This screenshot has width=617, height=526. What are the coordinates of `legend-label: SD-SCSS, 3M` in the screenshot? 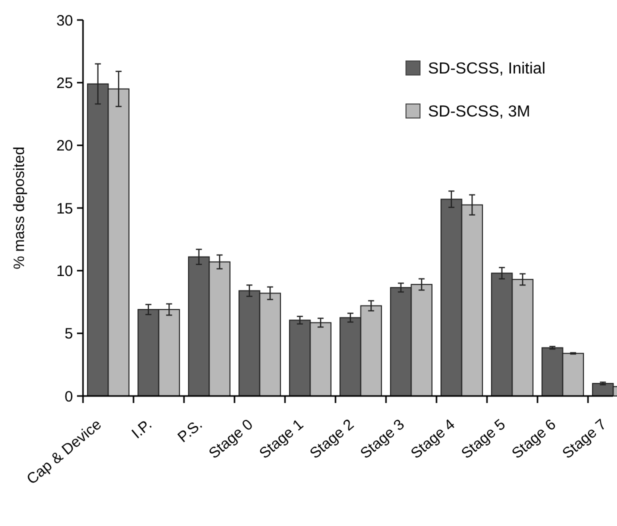 It's located at (479, 112).